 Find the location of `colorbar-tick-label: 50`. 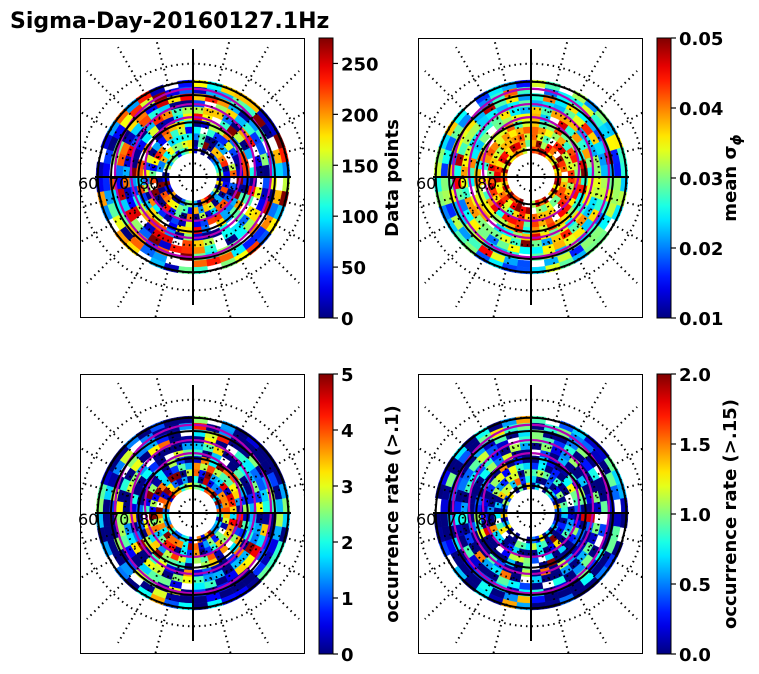

colorbar-tick-label: 50 is located at coordinates (353, 268).